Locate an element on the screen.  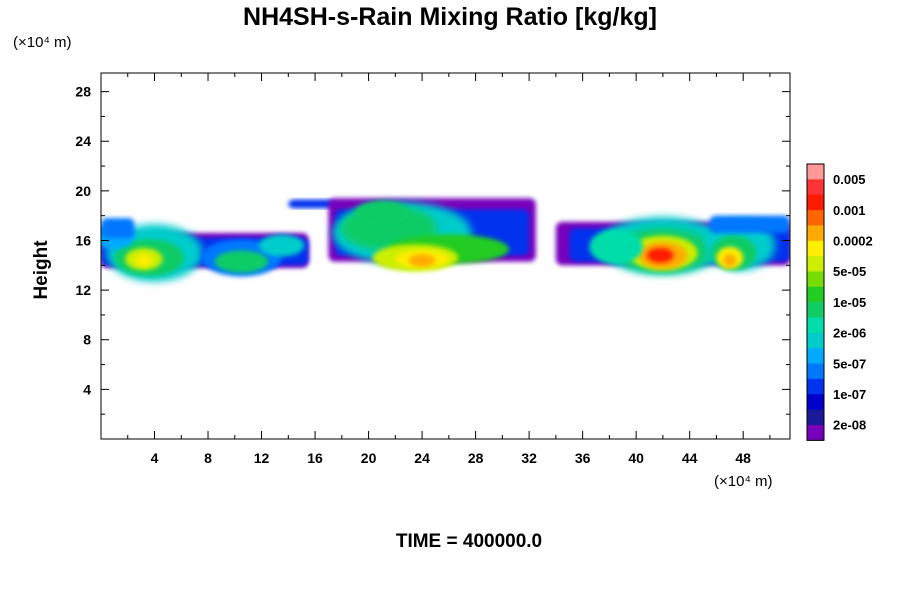
y-tick-label: 20 is located at coordinates (83, 191).